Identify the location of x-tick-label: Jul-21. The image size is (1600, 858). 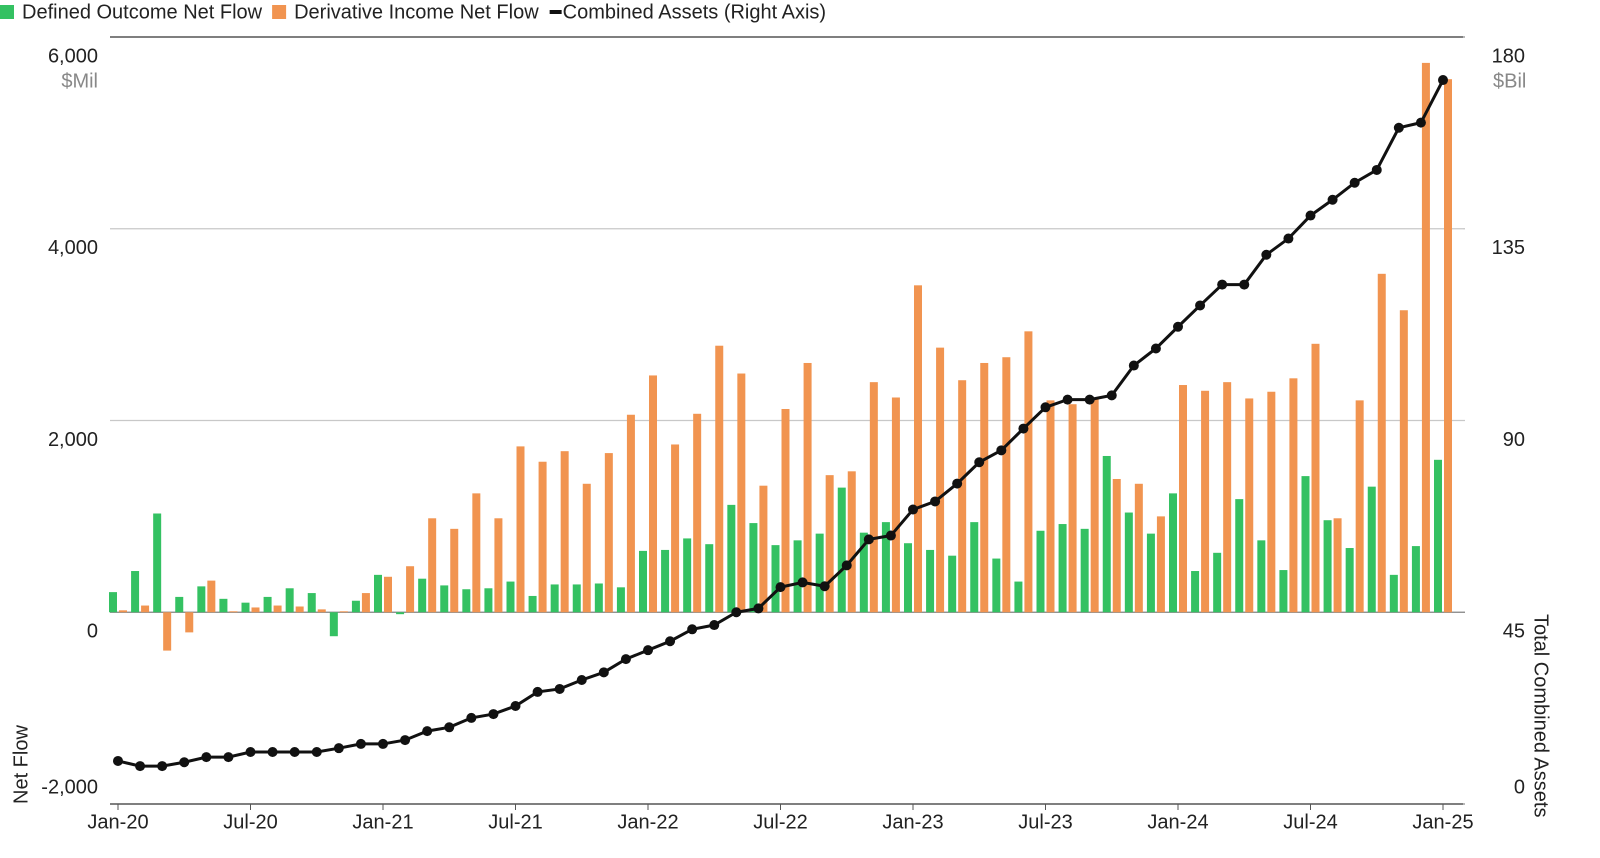
(515, 822).